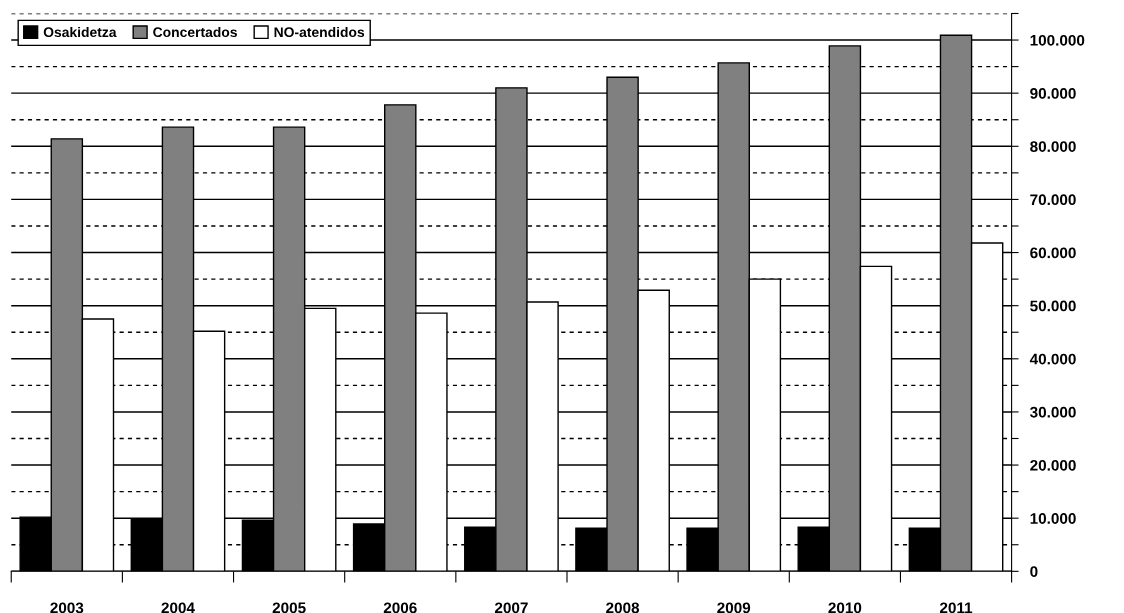  What do you see at coordinates (1053, 306) in the screenshot?
I see `y-tick-label: 50.000` at bounding box center [1053, 306].